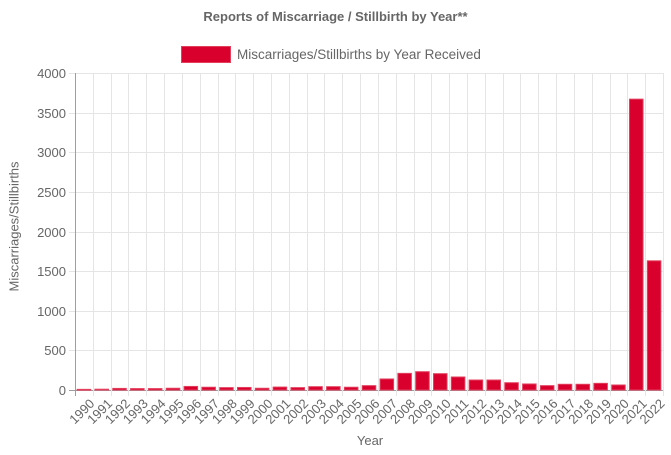 The width and height of the screenshot is (671, 455). Describe the element at coordinates (208, 388) in the screenshot. I see `bar-1997` at that location.